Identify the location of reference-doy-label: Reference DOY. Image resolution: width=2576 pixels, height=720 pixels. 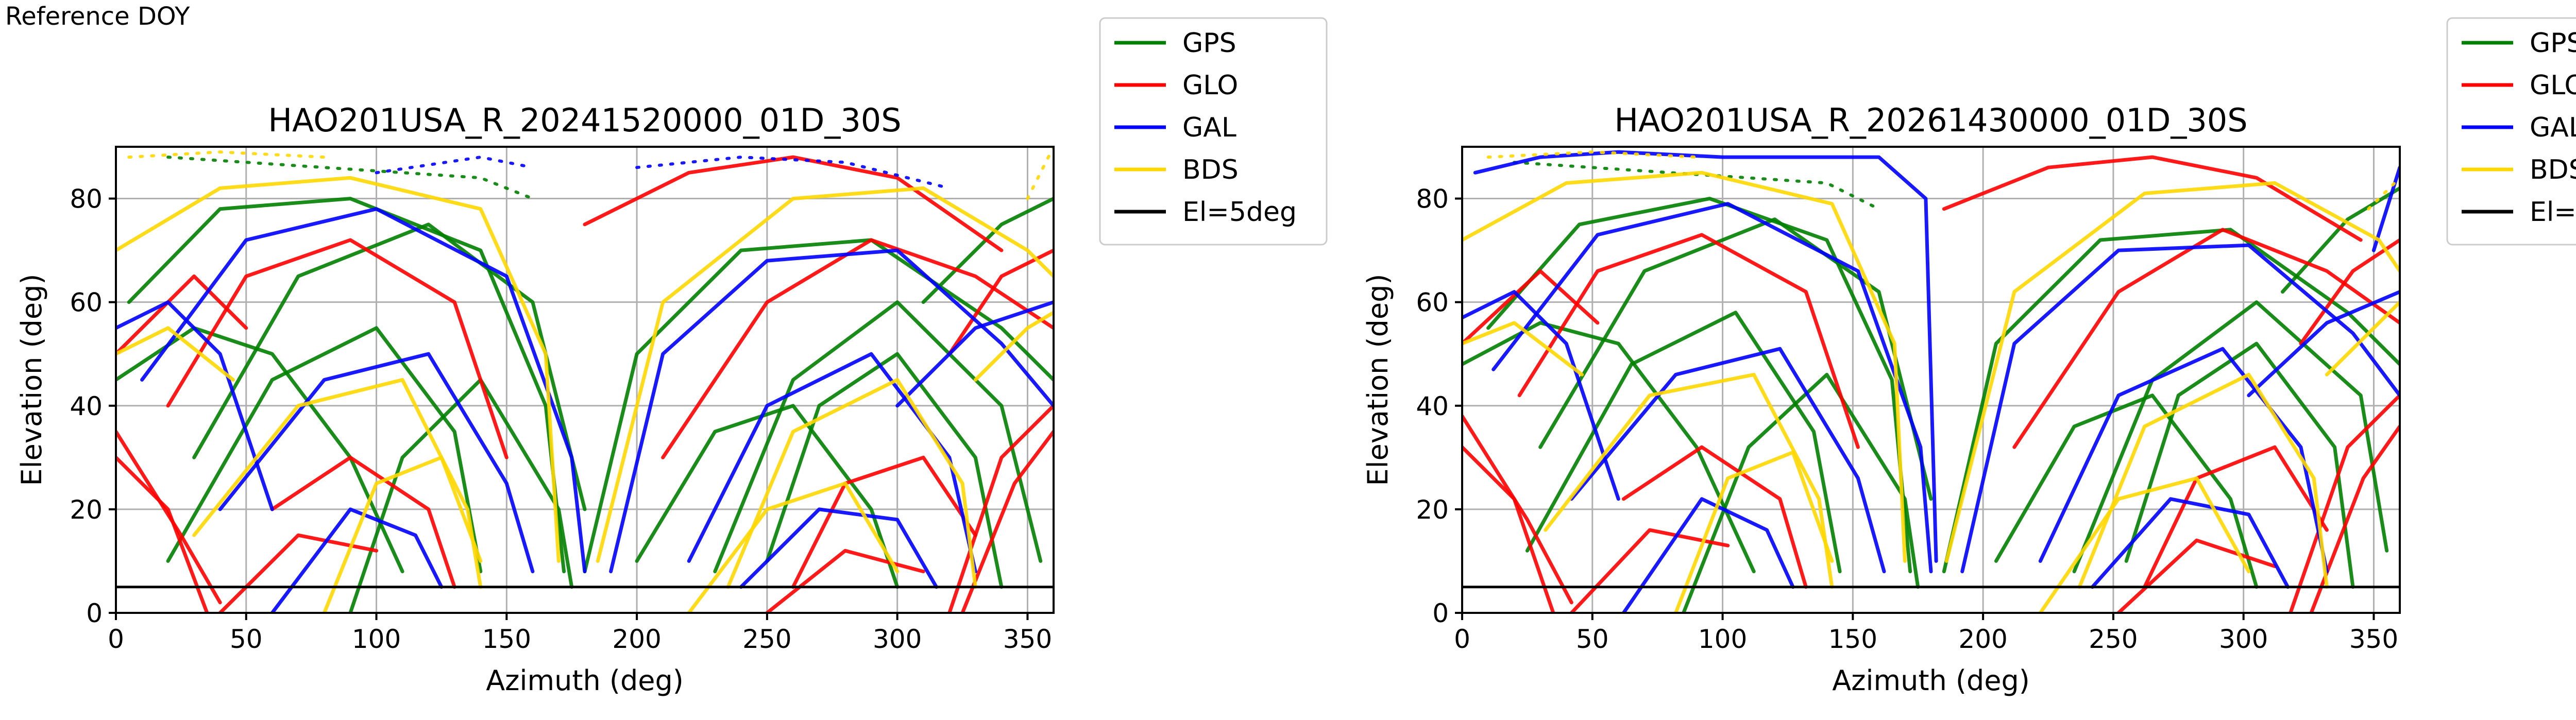
(97, 16).